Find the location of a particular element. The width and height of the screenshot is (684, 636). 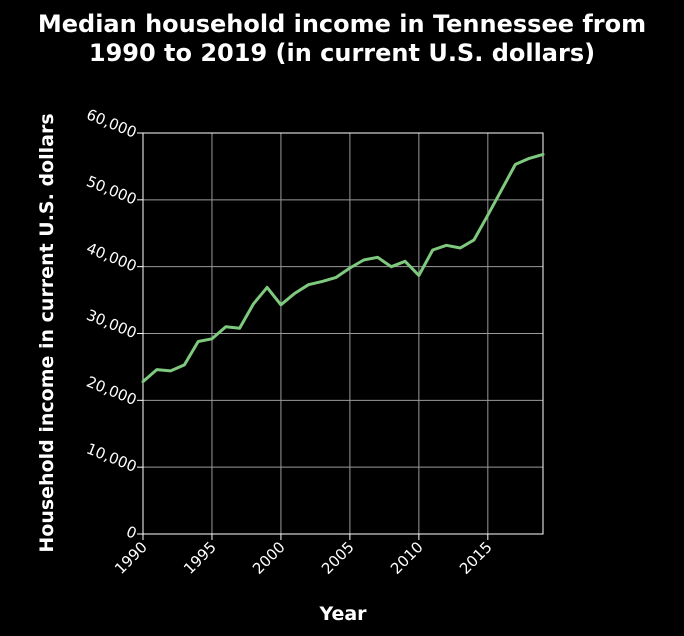

y-axis-label: Household income in current U.S. dollars is located at coordinates (47, 332).